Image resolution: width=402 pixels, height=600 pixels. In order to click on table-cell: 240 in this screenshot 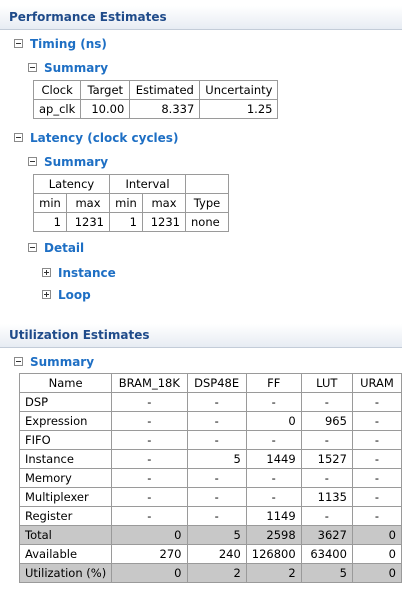, I will do `click(216, 554)`.